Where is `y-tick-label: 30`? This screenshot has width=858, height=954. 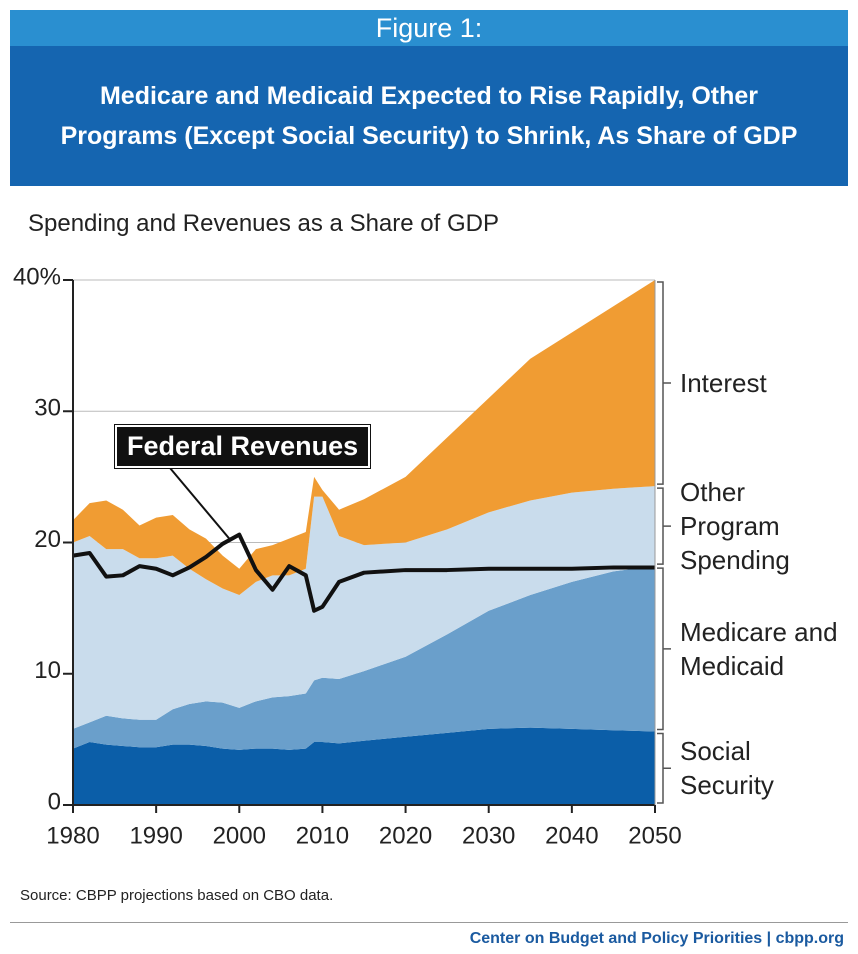
y-tick-label: 30 is located at coordinates (47, 408).